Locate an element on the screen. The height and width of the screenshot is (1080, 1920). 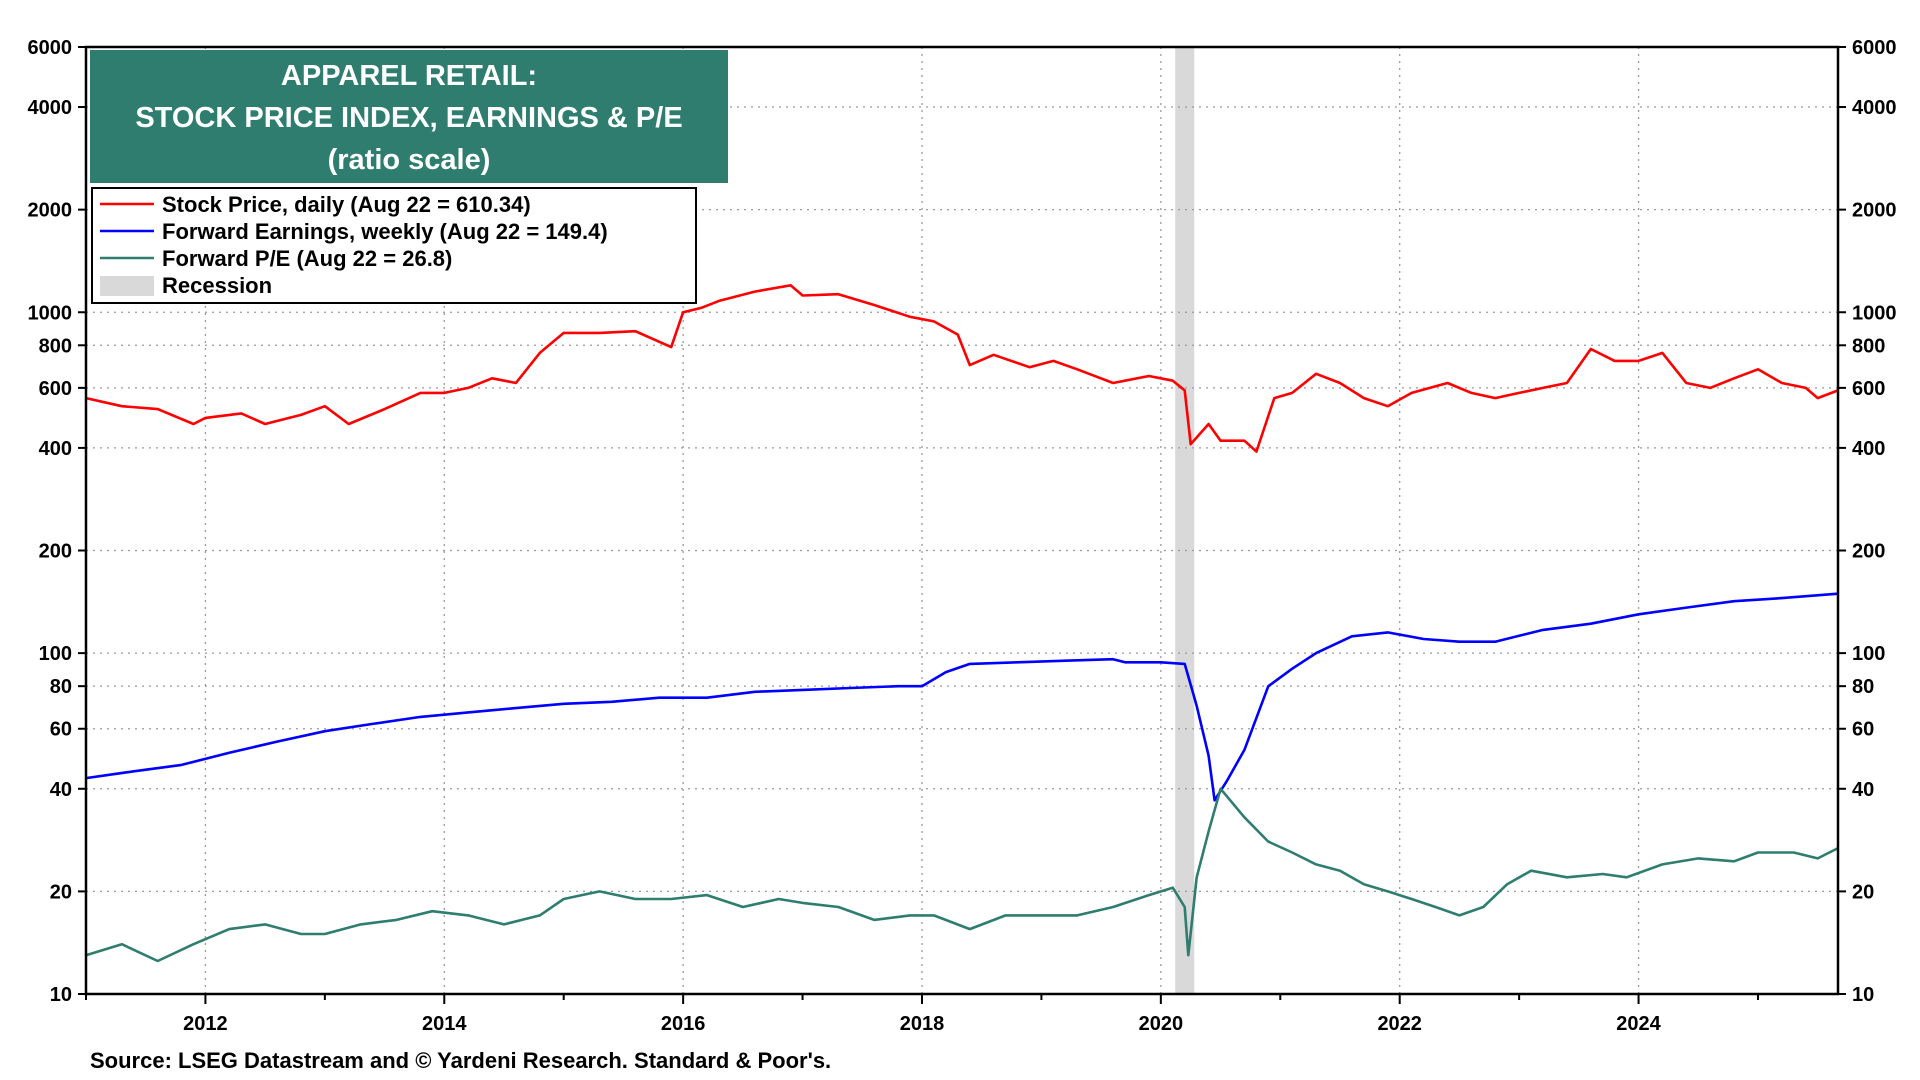
y-tick-label-left: 10 is located at coordinates (61, 995).